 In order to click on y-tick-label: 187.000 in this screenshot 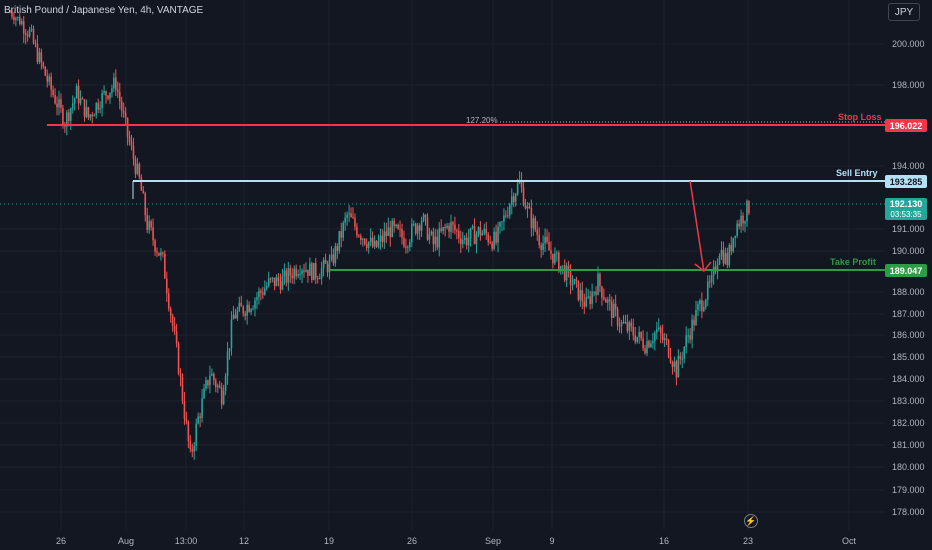, I will do `click(908, 314)`.